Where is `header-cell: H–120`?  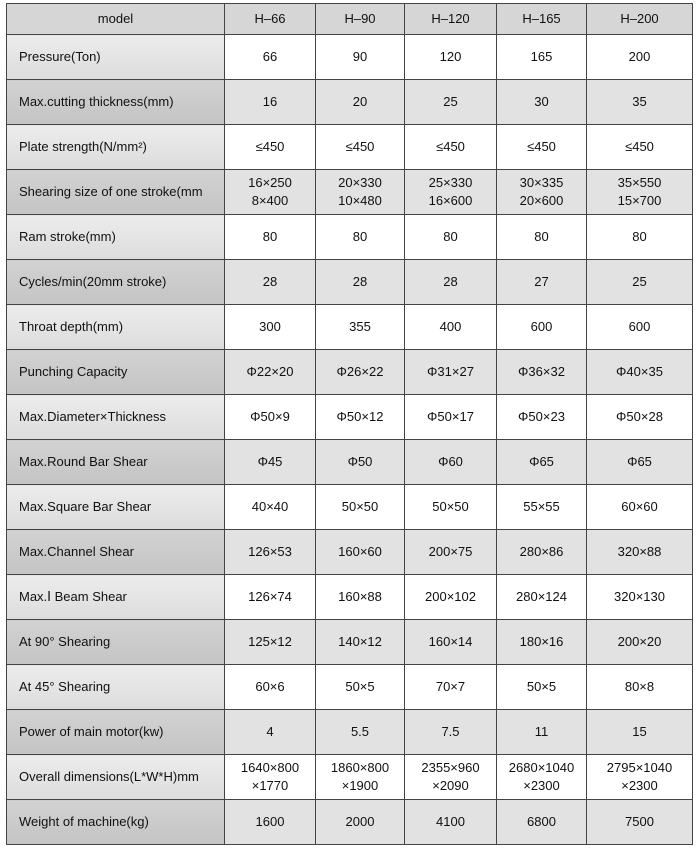 header-cell: H–120 is located at coordinates (450, 19).